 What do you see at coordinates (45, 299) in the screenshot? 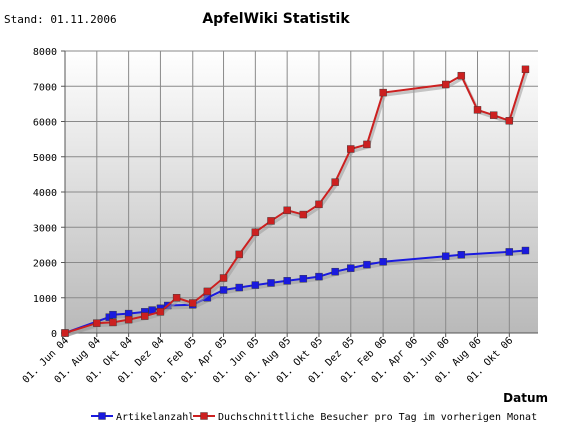
I see `y-tick-label: 1000` at bounding box center [45, 299].